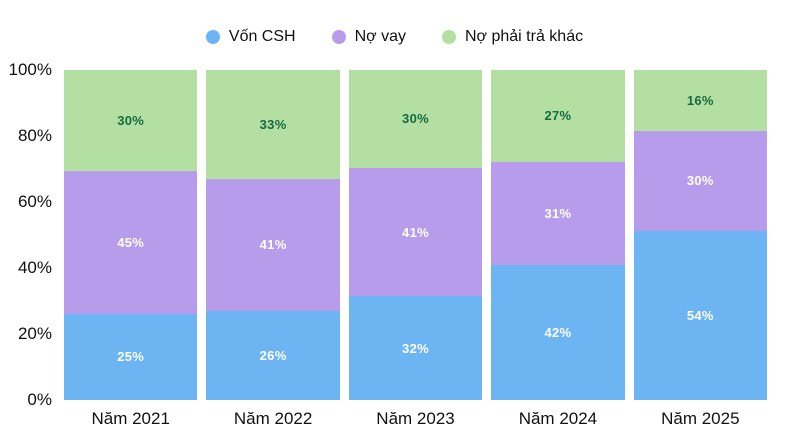 The image size is (789, 444). Describe the element at coordinates (30, 69) in the screenshot. I see `y-tick-label: 100%` at that location.